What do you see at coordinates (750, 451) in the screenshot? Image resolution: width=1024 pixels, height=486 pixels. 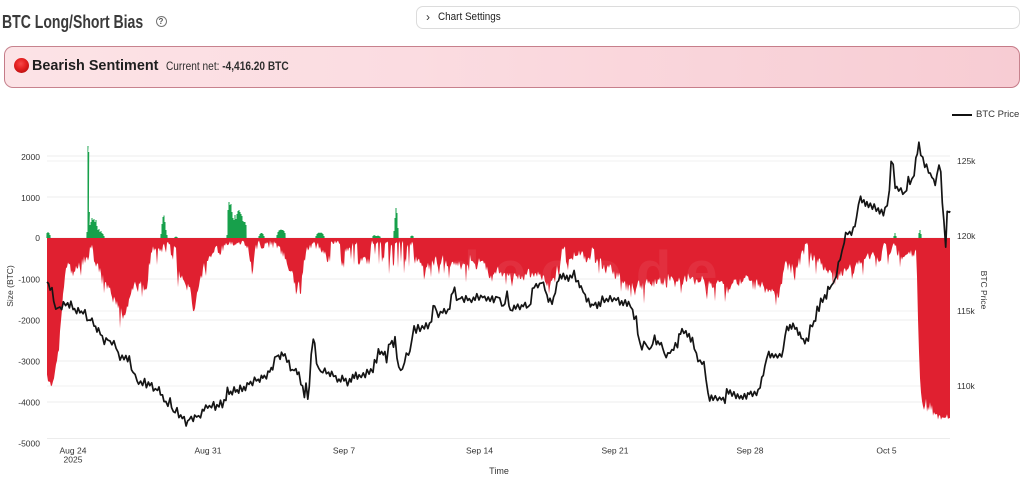 I see `svg-text: Sep 28` at bounding box center [750, 451].